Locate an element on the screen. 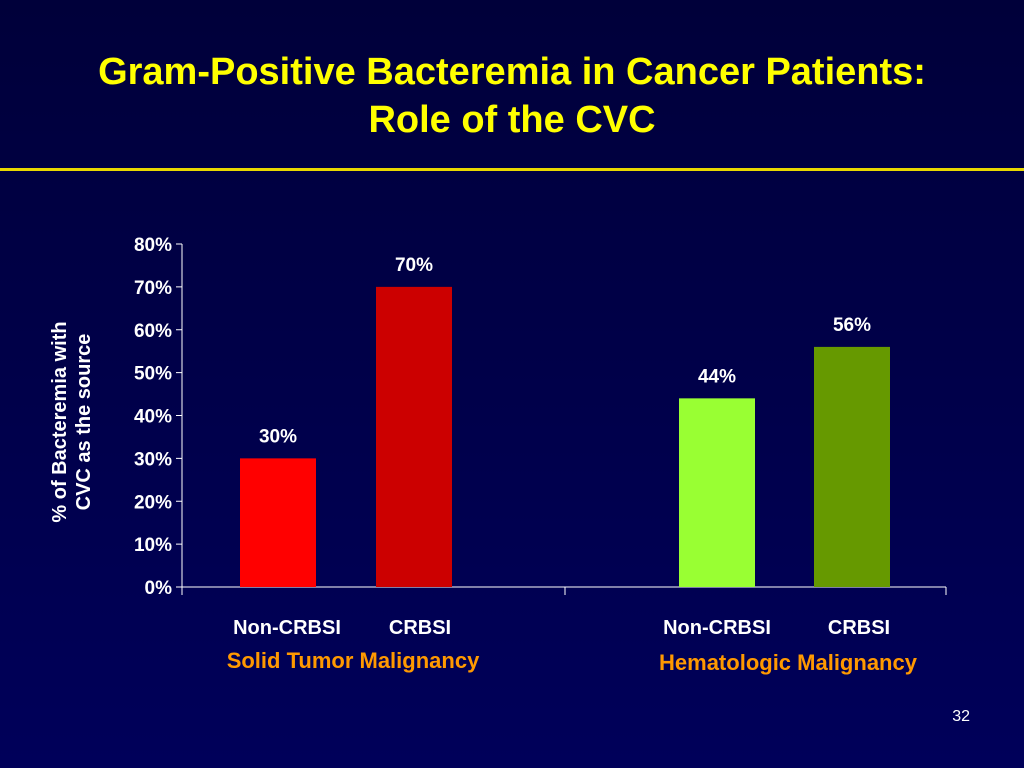  group-label-hematologic: Hematologic Malignancy is located at coordinates (788, 662).